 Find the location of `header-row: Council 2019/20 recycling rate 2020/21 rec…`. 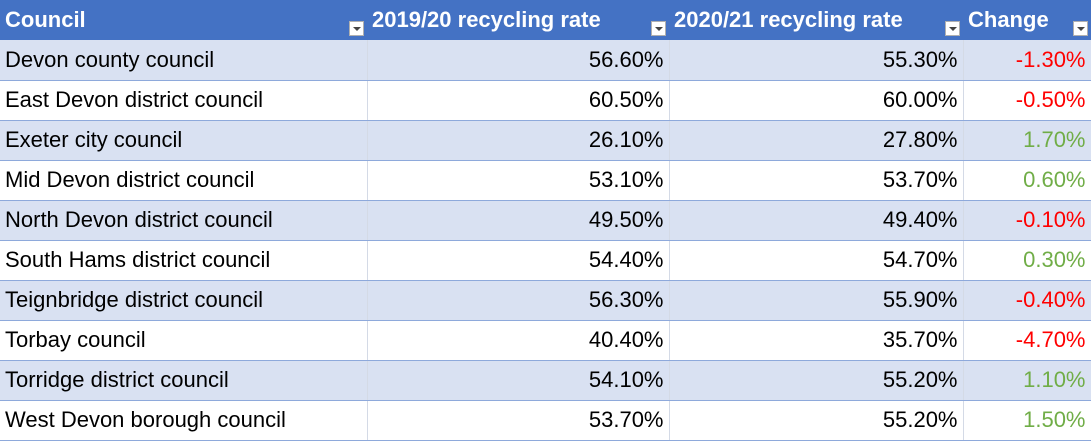

header-row: Council 2019/20 recycling rate 2020/21 rec… is located at coordinates (545, 20).